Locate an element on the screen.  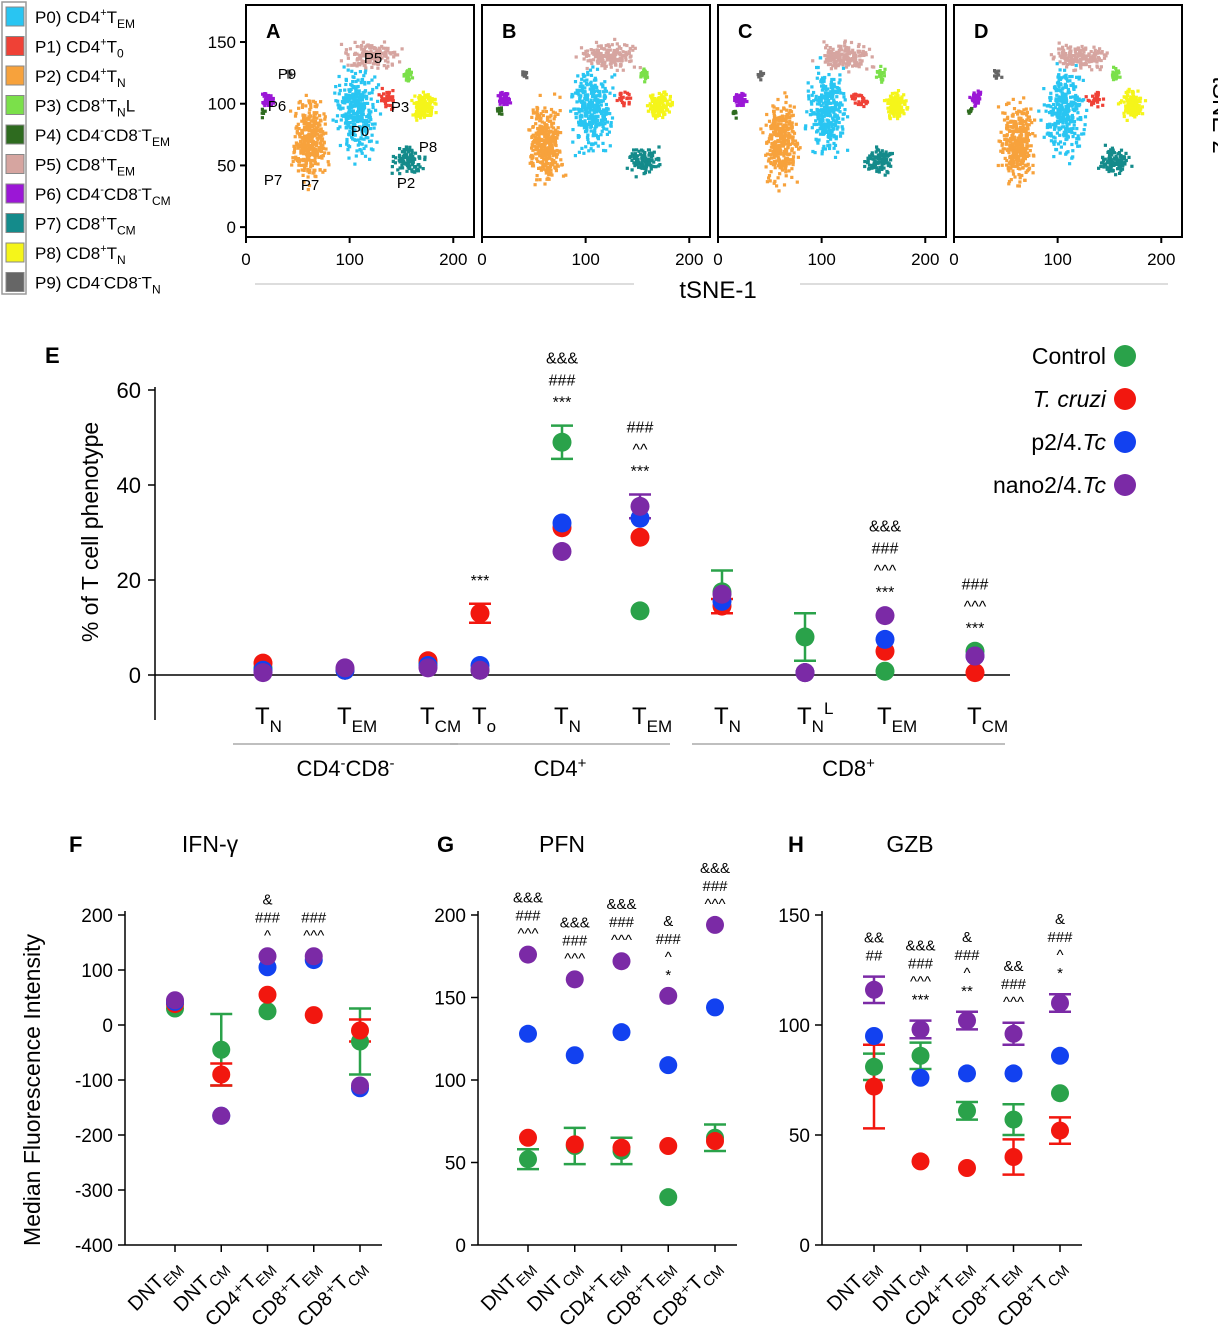
legend-label-4: P4) CD4-CD8-TEM is located at coordinates (102, 137).